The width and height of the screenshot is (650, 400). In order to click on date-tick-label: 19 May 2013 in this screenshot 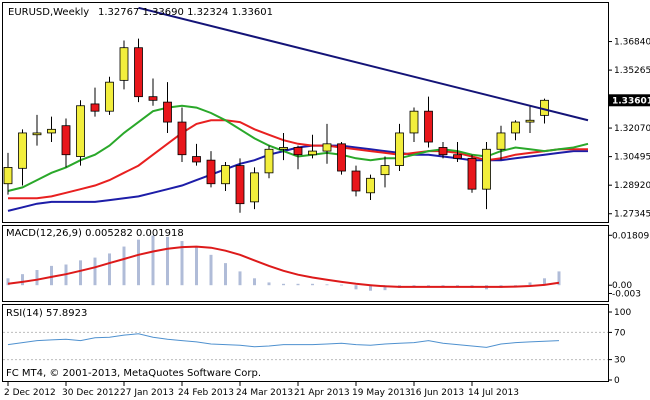, I will do `click(381, 393)`.